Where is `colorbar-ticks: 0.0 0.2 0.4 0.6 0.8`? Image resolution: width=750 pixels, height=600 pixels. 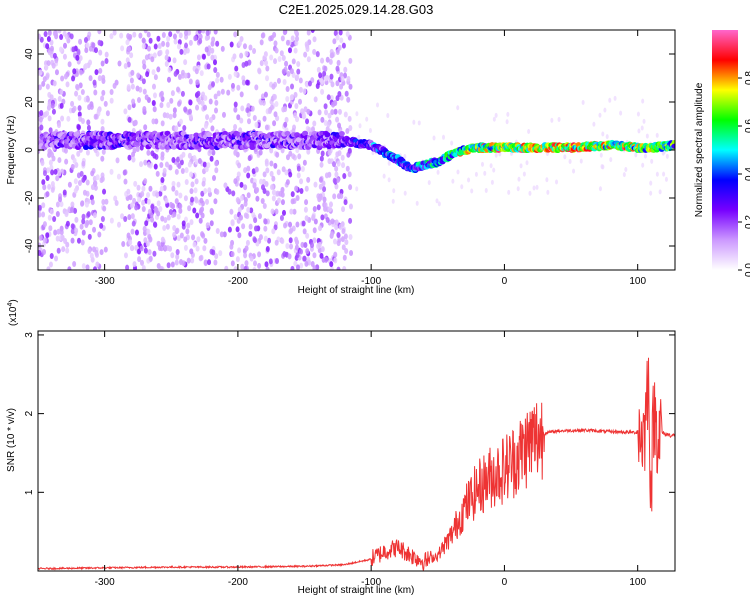 colorbar-ticks: 0.0 0.2 0.4 0.6 0.8 is located at coordinates (744, 174).